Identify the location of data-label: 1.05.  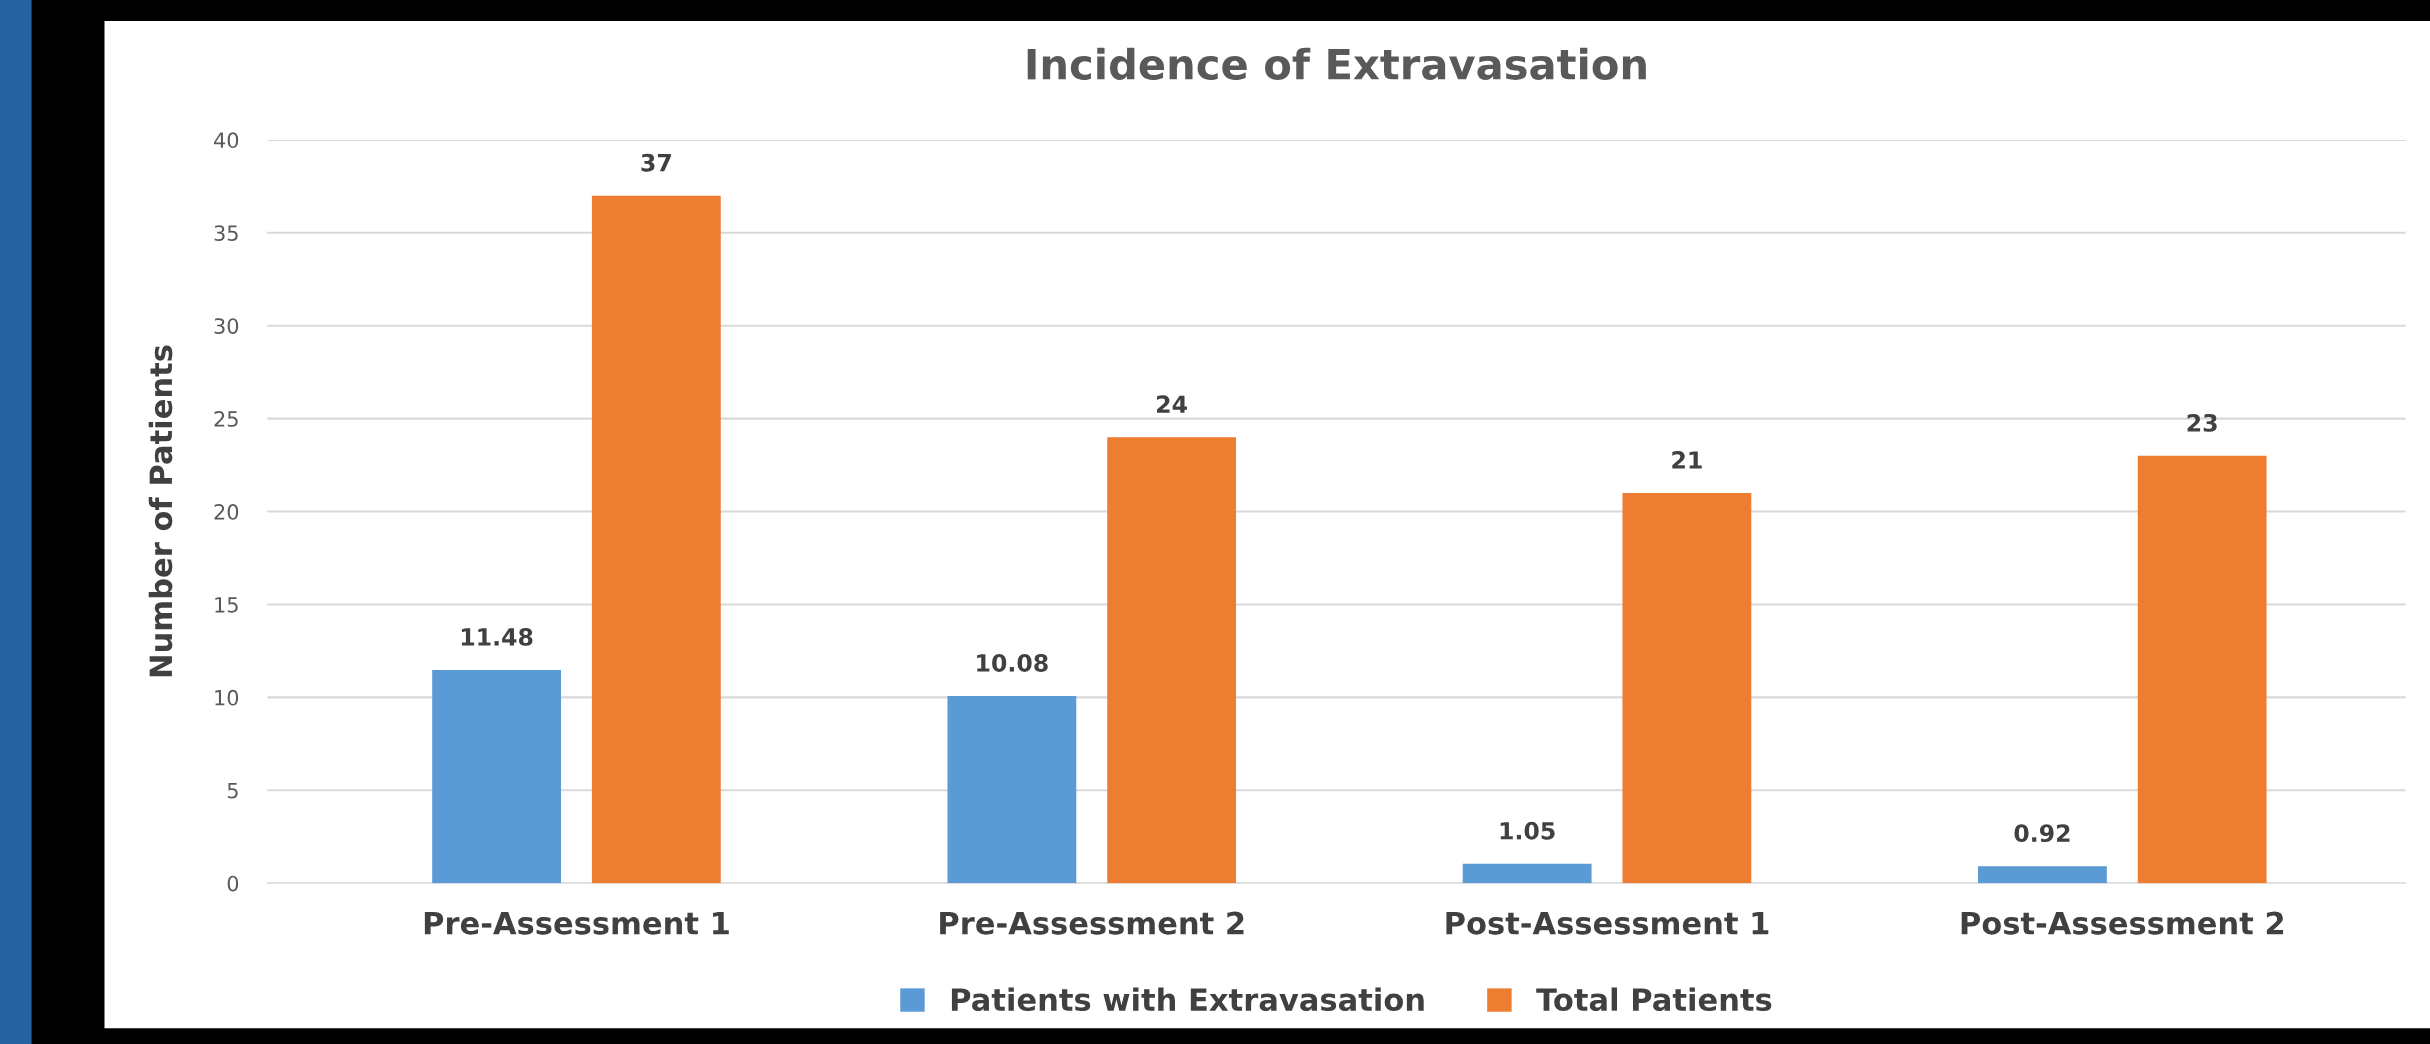
(1527, 830).